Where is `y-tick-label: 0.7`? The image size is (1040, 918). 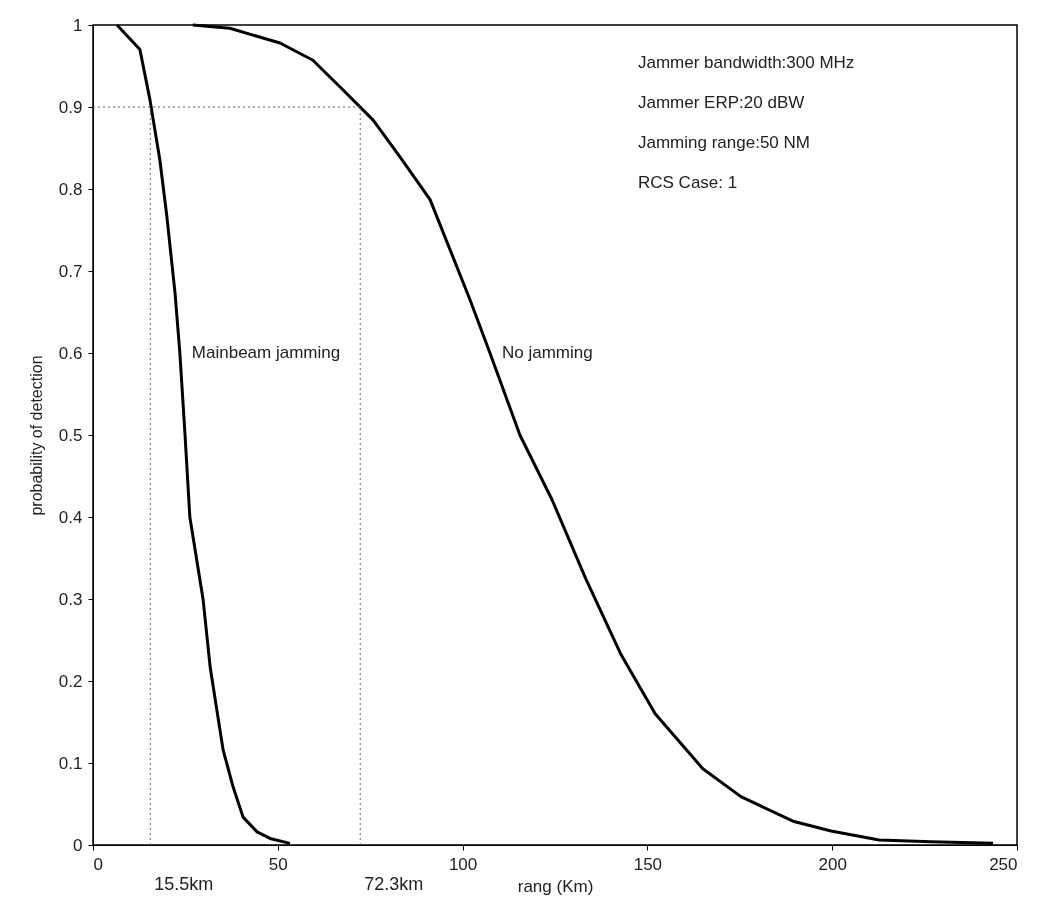
y-tick-label: 0.7 is located at coordinates (70, 271).